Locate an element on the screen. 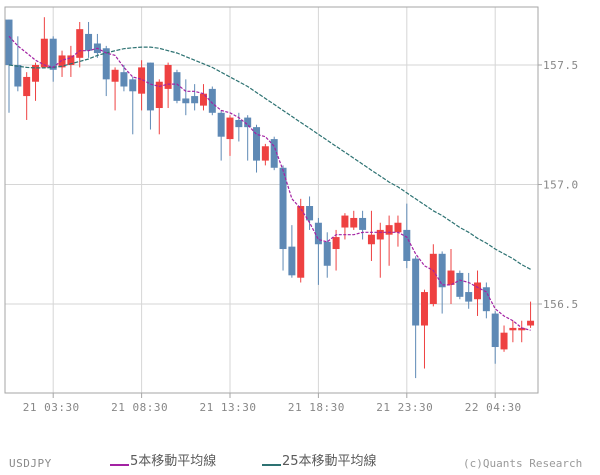 This screenshot has width=600, height=475. x-axis-label: 21 18:30 is located at coordinates (316, 407).